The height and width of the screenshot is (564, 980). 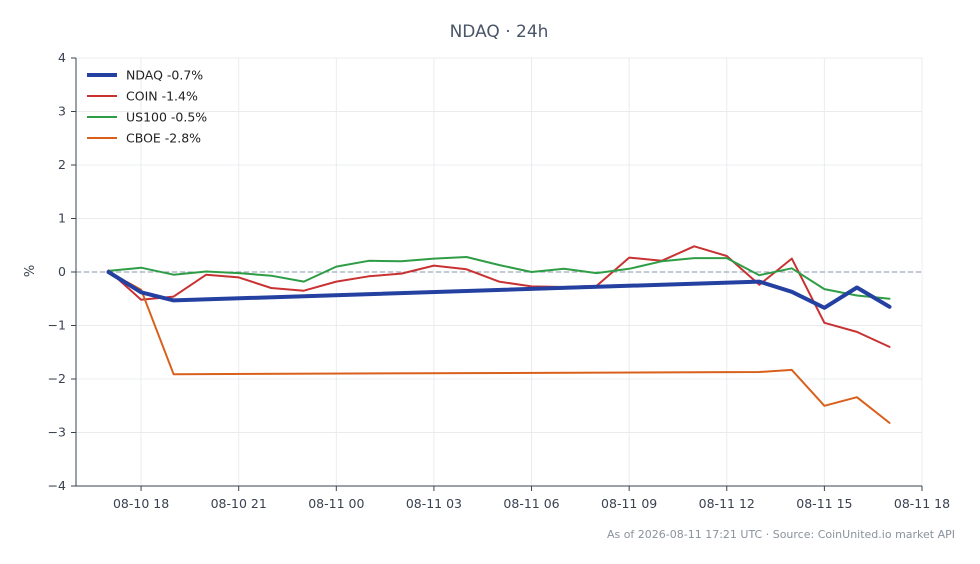 What do you see at coordinates (164, 75) in the screenshot?
I see `legend-label: NDAQ -0.7%` at bounding box center [164, 75].